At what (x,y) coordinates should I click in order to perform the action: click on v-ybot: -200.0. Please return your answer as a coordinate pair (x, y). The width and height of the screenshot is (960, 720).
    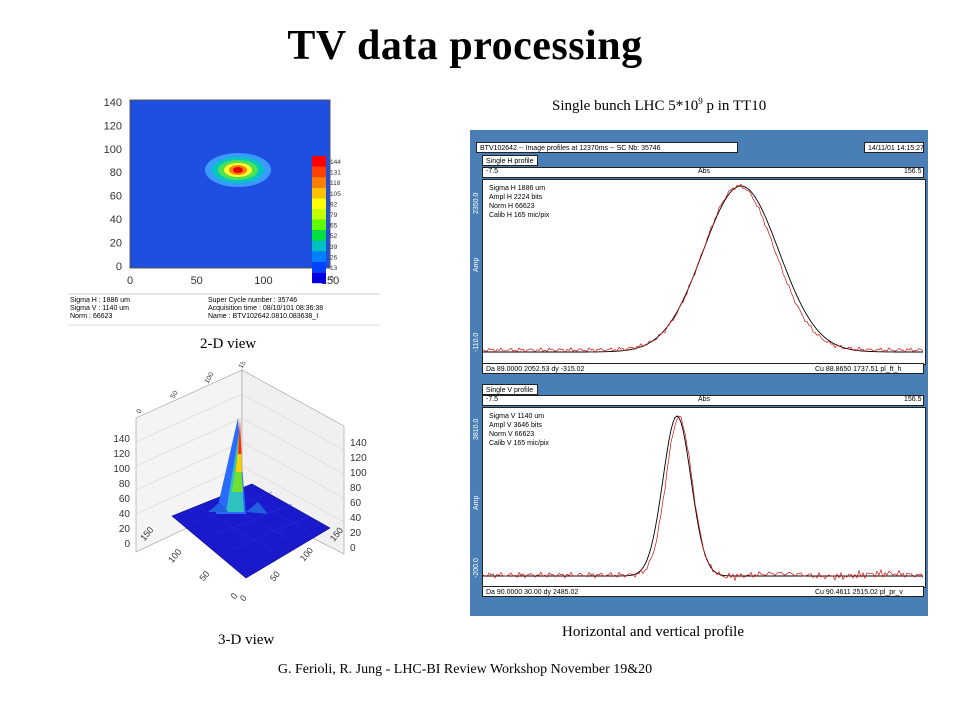
    Looking at the image, I should click on (476, 568).